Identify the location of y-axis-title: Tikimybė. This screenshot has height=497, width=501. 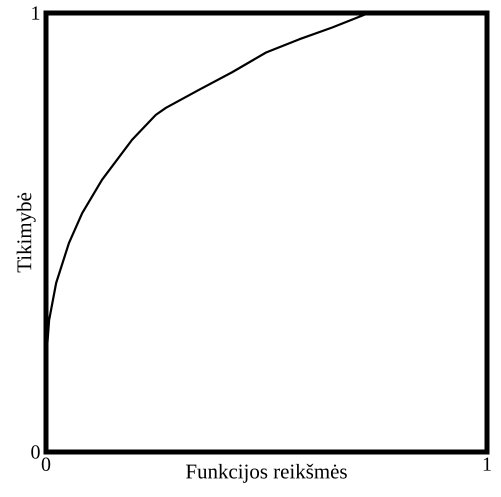
(26, 232).